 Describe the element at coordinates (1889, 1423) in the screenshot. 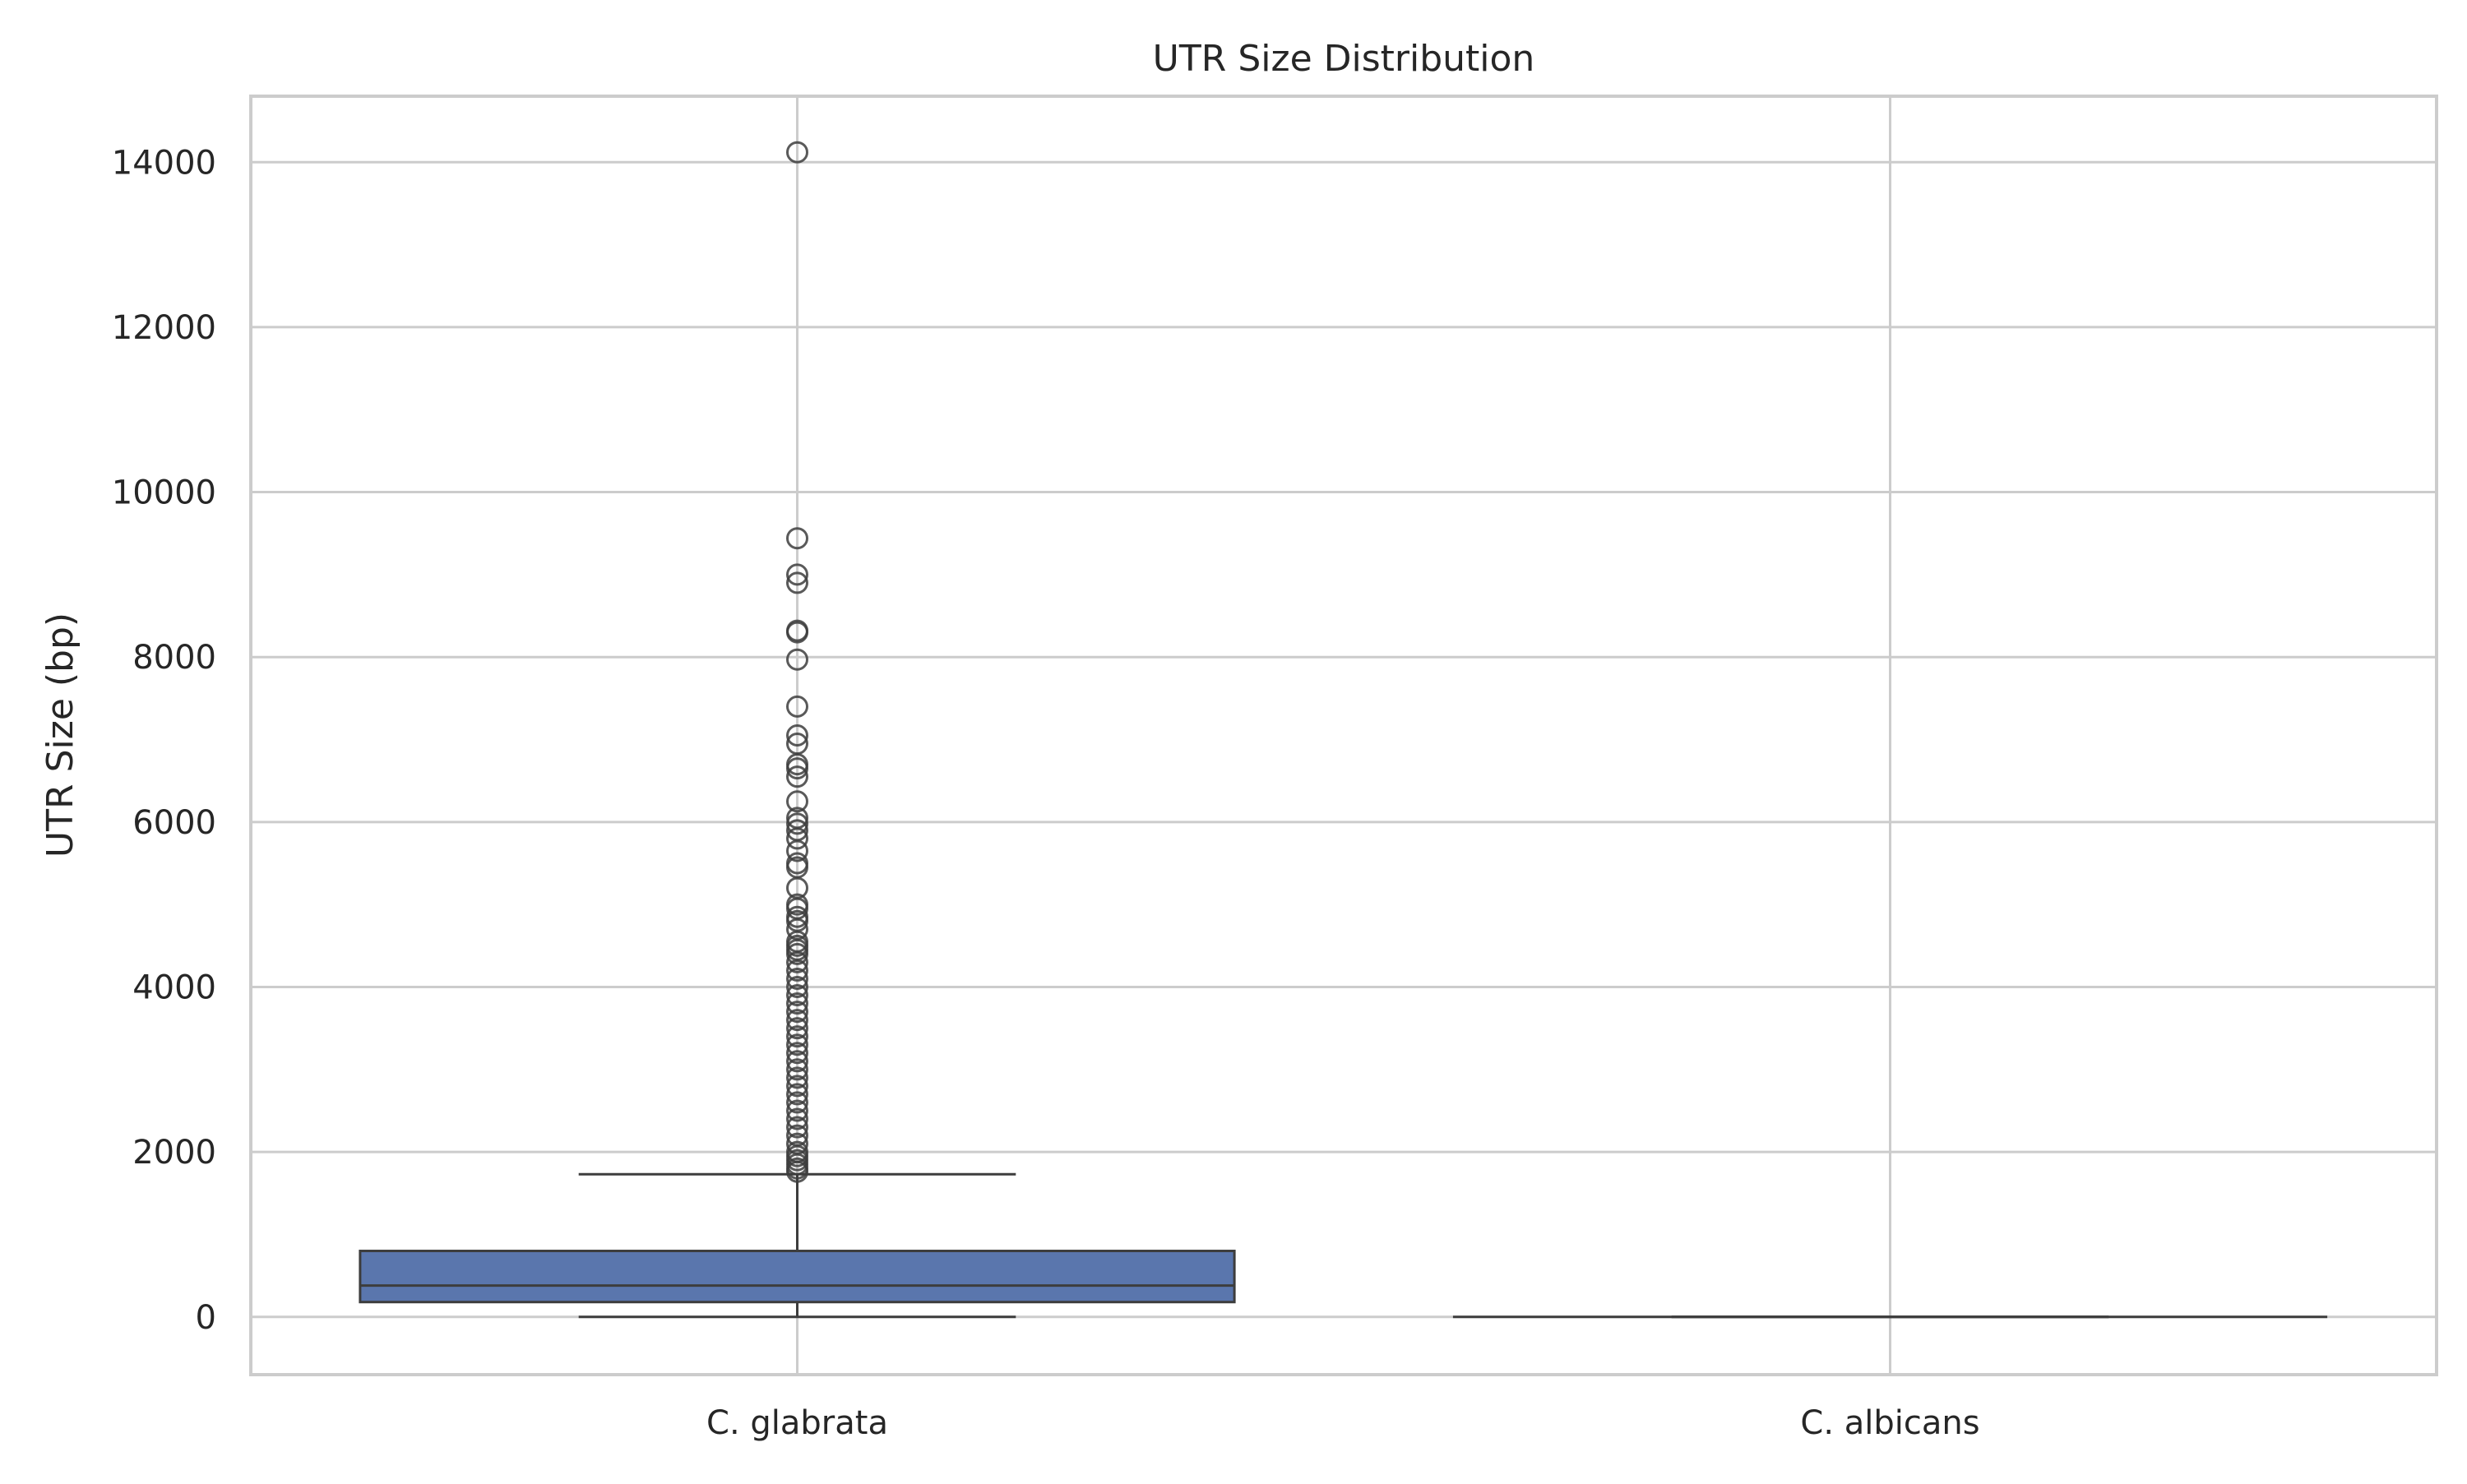

I see `x-tick-label: C. albicans` at that location.